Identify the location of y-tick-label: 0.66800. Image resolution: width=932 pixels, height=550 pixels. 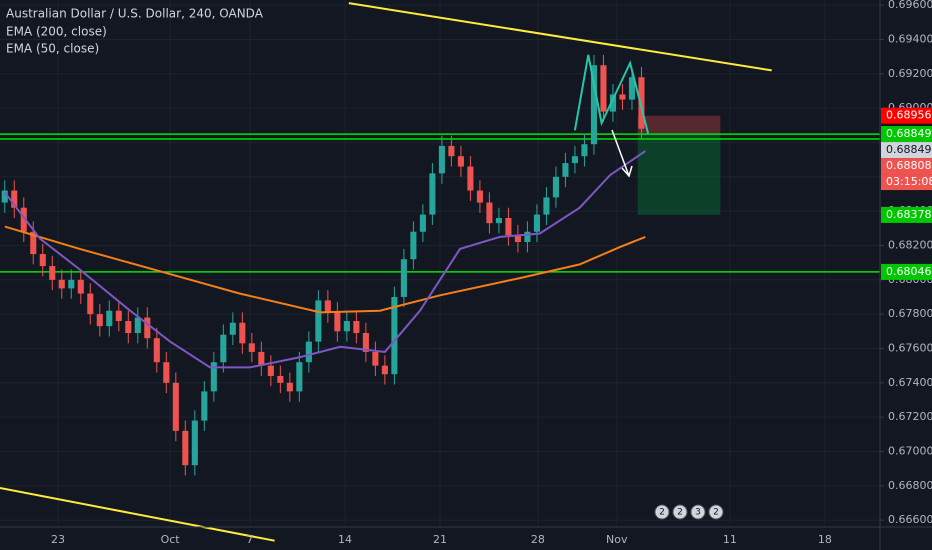
(910, 485).